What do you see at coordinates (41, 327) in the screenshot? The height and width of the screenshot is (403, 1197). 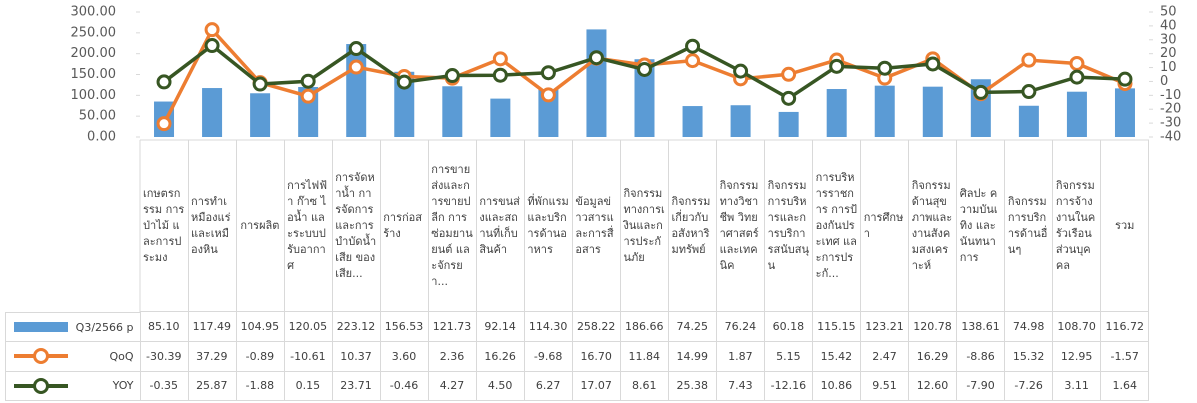 I see `legend-symbol` at bounding box center [41, 327].